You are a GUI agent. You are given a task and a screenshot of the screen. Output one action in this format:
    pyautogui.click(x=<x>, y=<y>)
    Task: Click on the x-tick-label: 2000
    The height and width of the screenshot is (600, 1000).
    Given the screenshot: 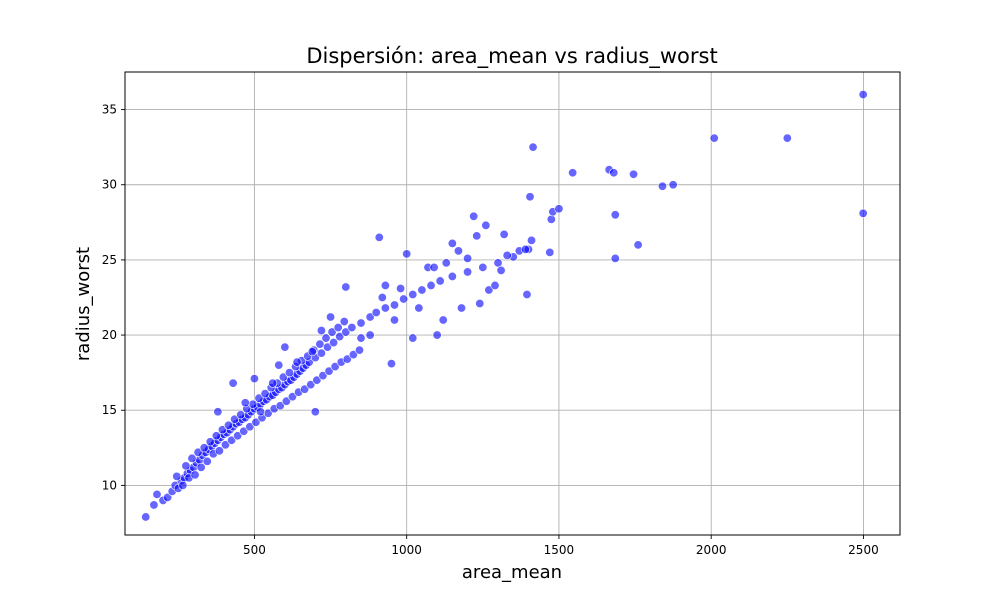 What is the action you would take?
    pyautogui.click(x=711, y=550)
    